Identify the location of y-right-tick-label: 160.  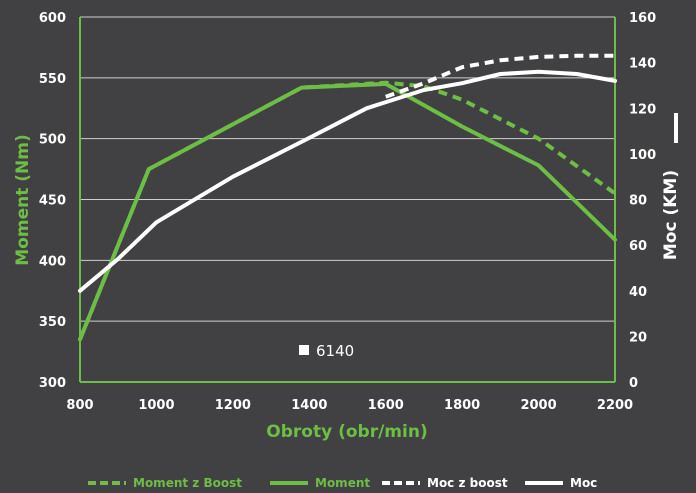
(642, 18).